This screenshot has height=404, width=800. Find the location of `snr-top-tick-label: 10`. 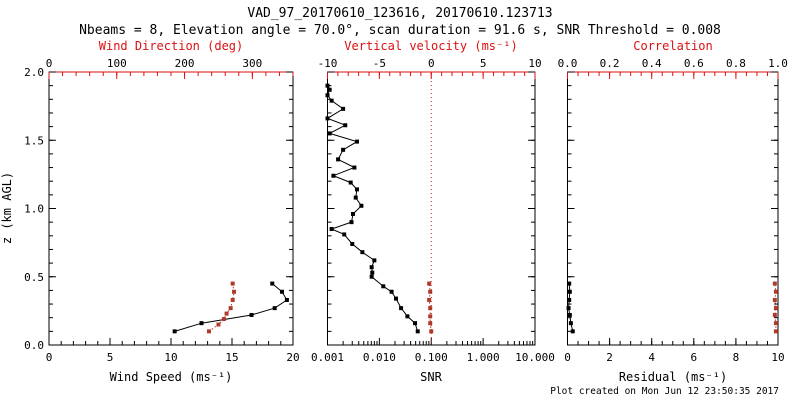

snr-top-tick-label: 10 is located at coordinates (534, 63).